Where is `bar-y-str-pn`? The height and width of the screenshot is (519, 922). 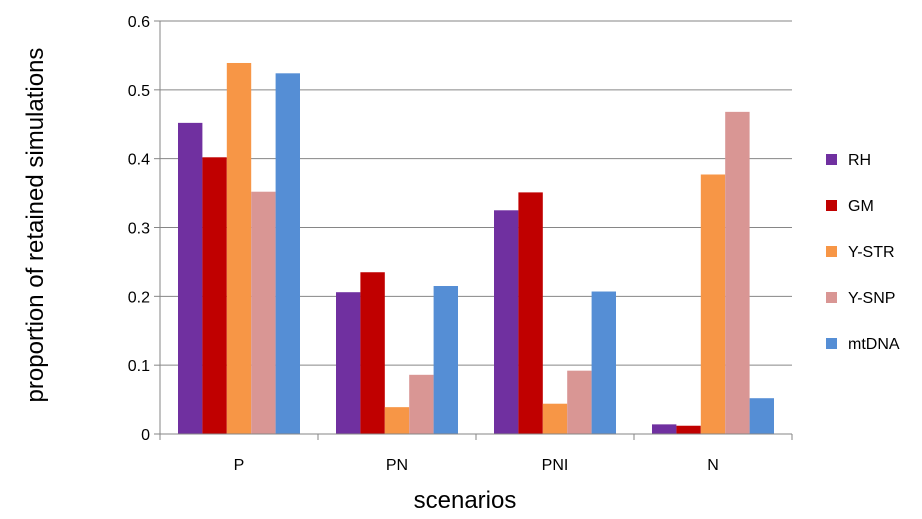 bar-y-str-pn is located at coordinates (397, 420).